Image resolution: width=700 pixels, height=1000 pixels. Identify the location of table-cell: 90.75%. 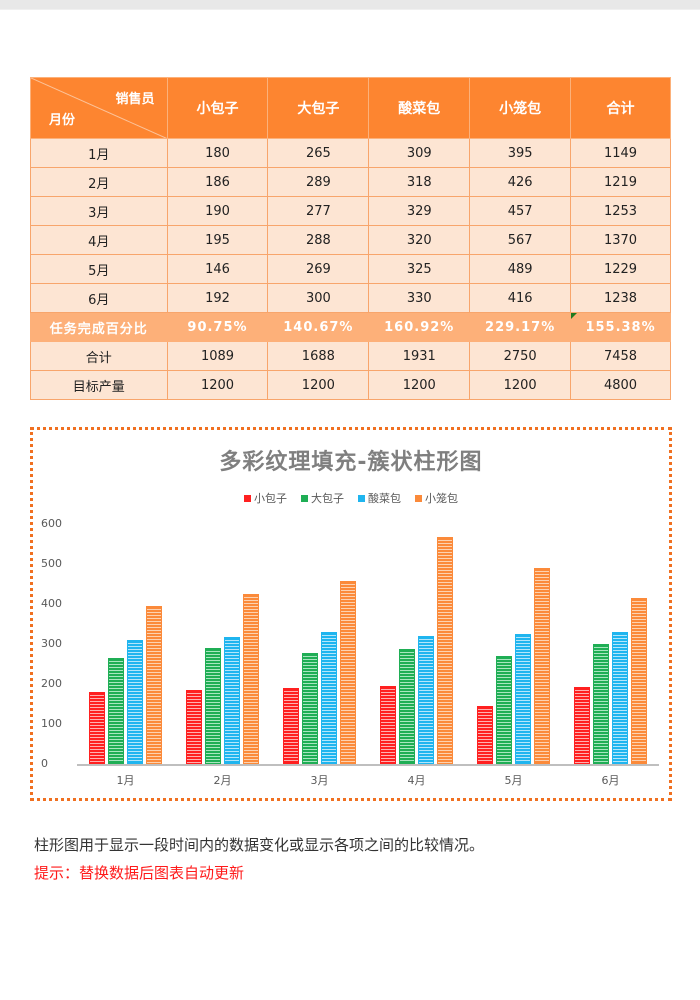
(217, 327).